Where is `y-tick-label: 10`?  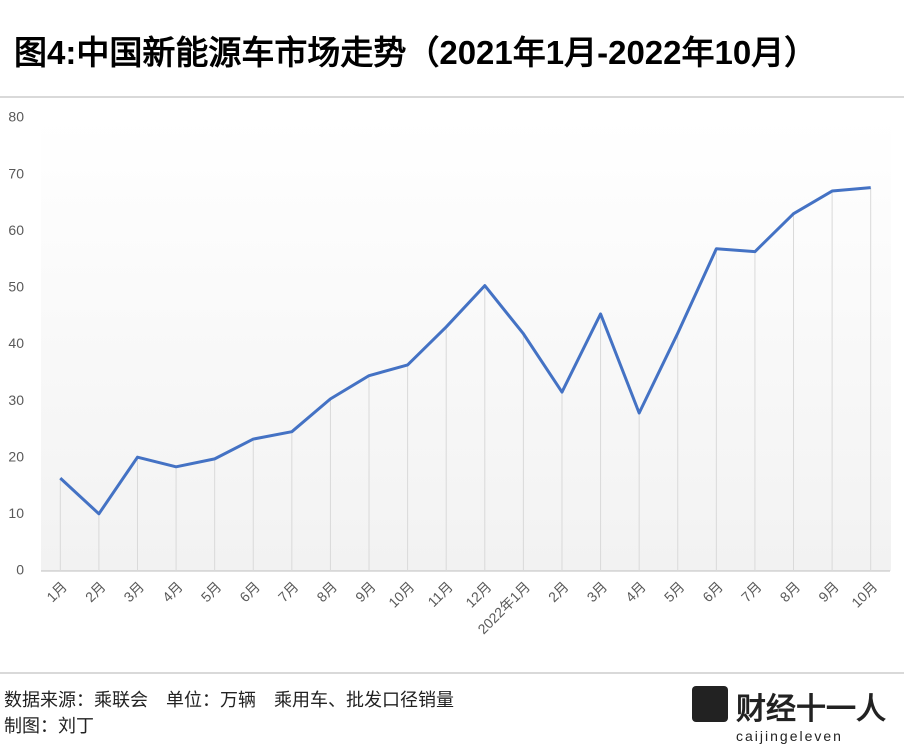 y-tick-label: 10 is located at coordinates (16, 513).